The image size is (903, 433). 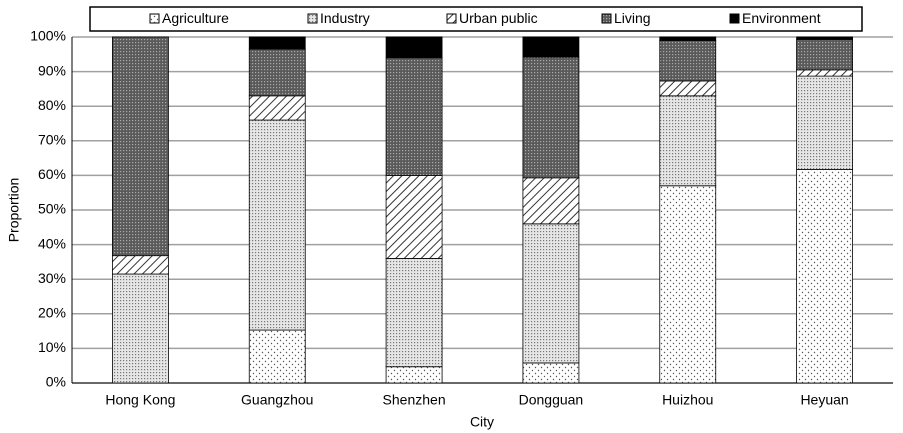 I want to click on y-tick-label: 100%, so click(x=48, y=36).